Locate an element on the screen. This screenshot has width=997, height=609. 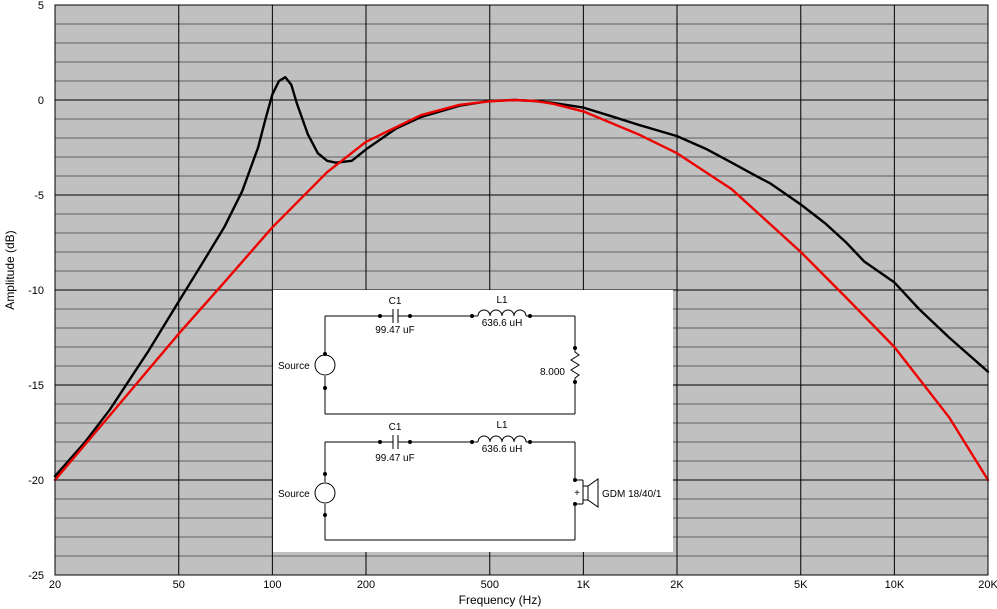
y-tick-label: -25 is located at coordinates (36, 576).